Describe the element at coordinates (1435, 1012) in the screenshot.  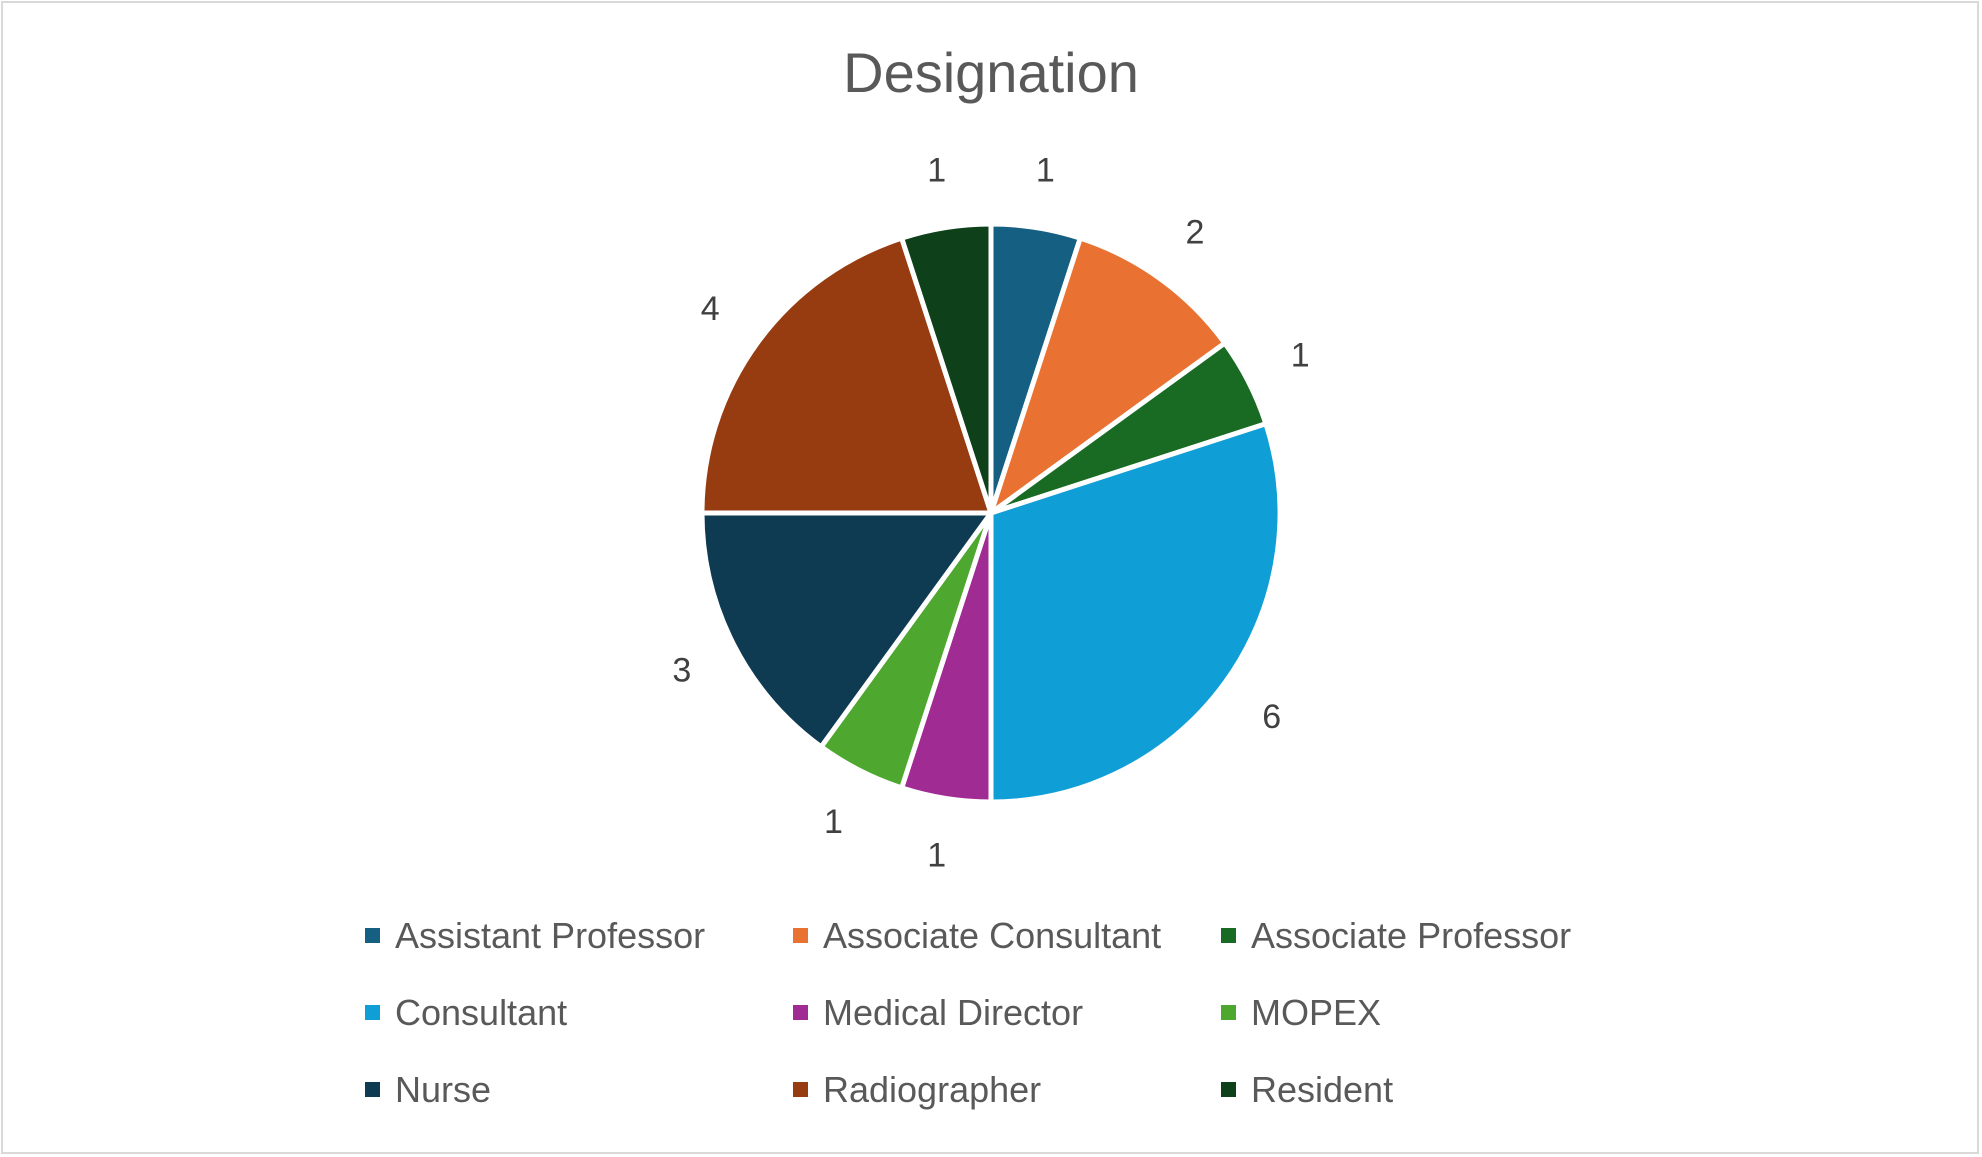
I see `legend-item-mopex: MOPEX` at that location.